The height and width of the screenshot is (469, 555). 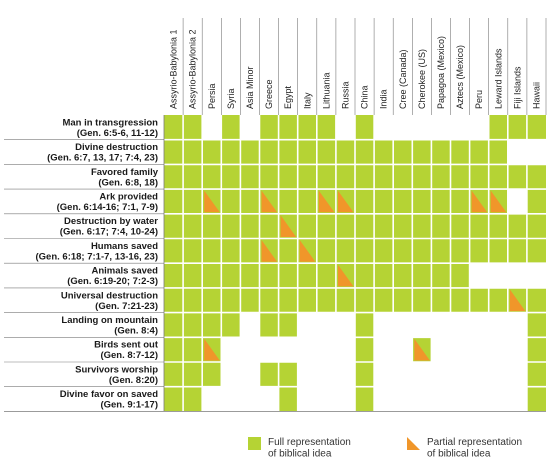 I want to click on column-label: Persia, so click(x=212, y=96).